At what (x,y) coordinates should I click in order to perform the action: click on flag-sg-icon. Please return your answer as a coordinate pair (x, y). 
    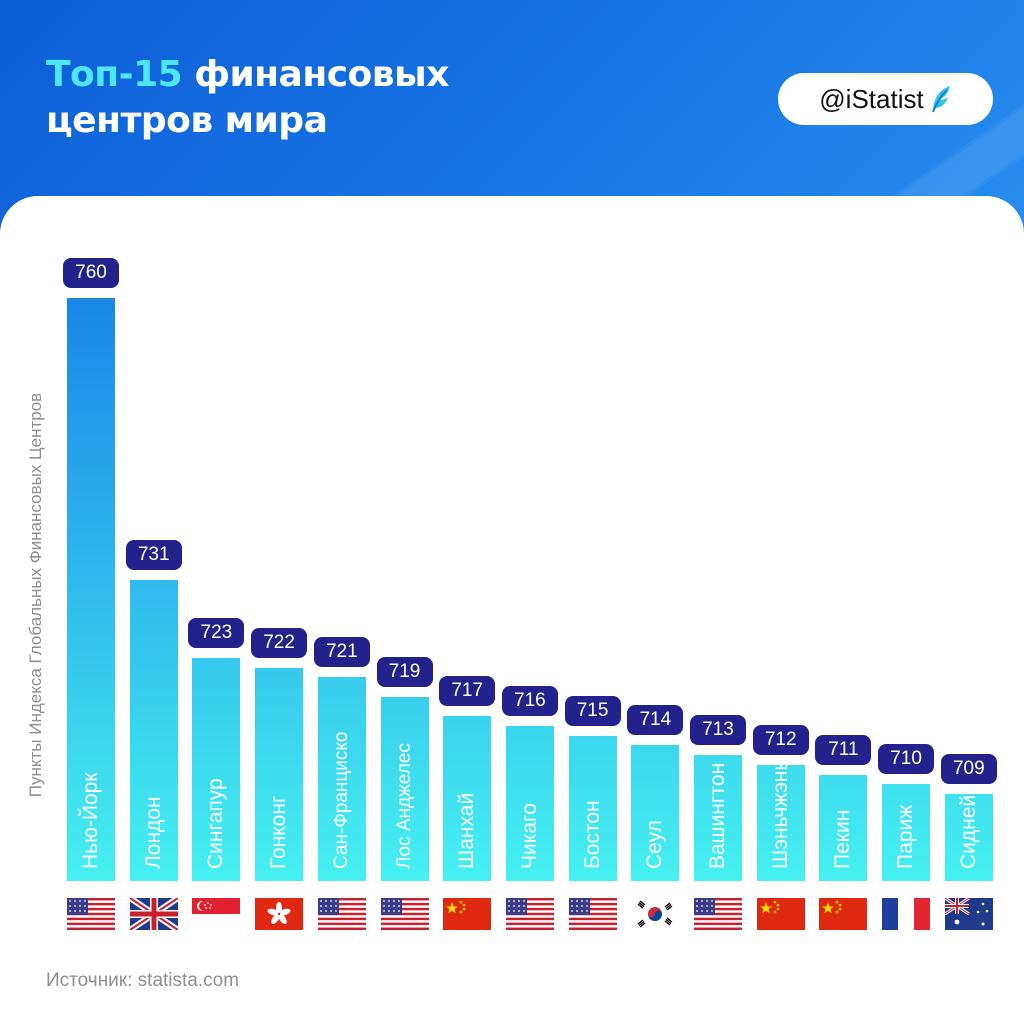
    Looking at the image, I should click on (216, 914).